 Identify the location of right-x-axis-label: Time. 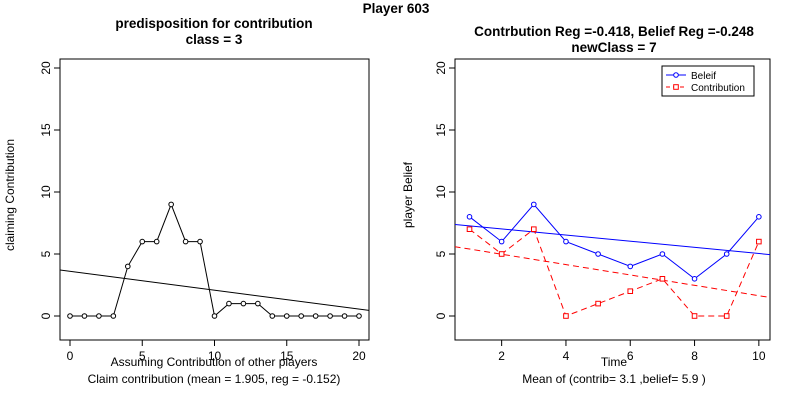
(614, 362).